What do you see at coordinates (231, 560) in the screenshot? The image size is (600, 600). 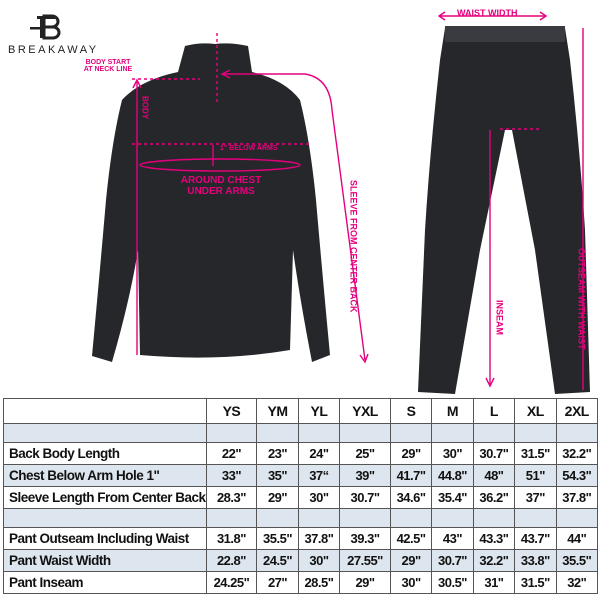 I see `measurement-cell: 22.8"` at bounding box center [231, 560].